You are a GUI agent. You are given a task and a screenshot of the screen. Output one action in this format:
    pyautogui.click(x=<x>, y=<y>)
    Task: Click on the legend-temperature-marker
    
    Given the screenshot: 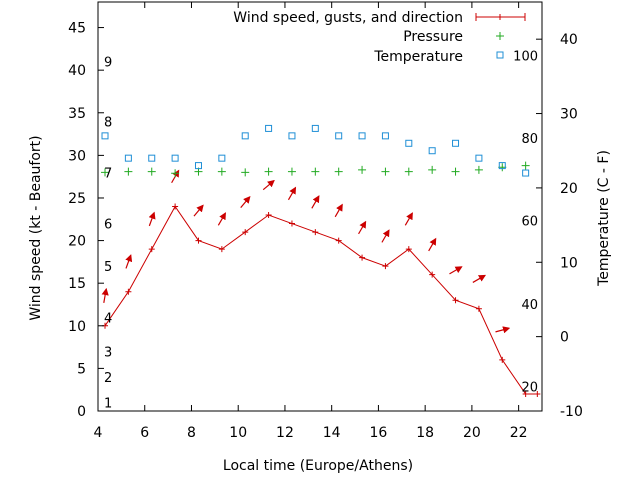 What is the action you would take?
    pyautogui.click(x=500, y=55)
    